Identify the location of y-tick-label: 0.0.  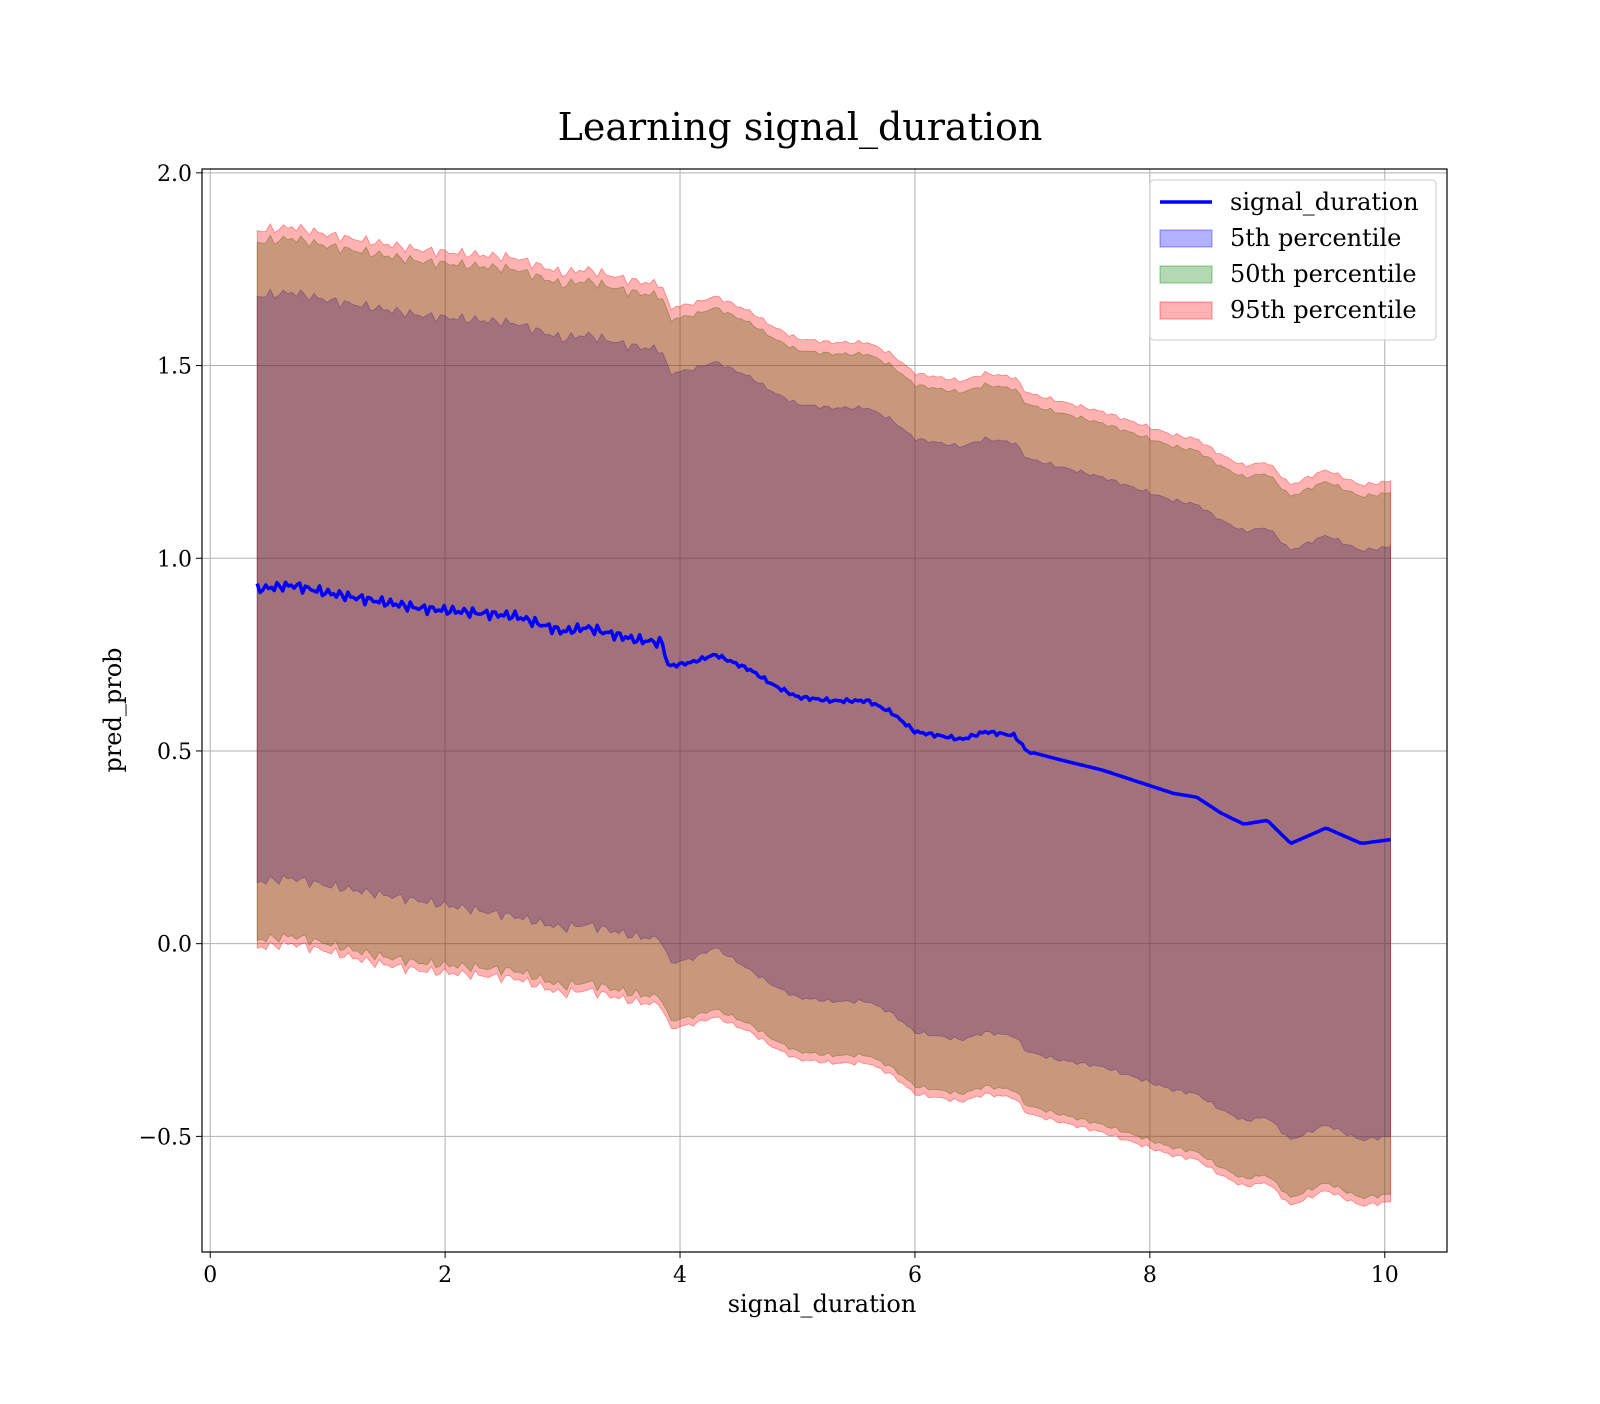
(174, 945).